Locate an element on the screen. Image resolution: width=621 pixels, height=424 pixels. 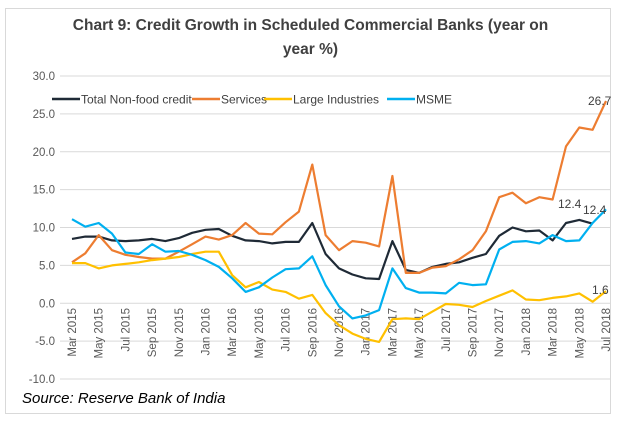
y-tick-label: 10.0 is located at coordinates (44, 229).